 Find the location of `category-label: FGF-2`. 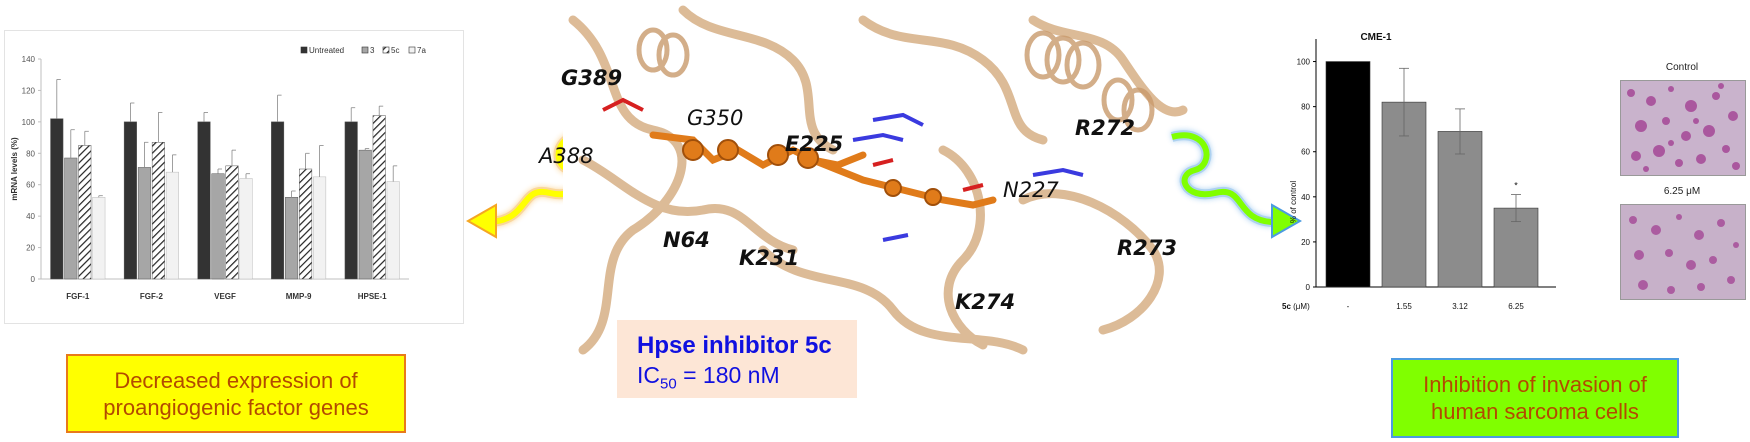

category-label: FGF-2 is located at coordinates (152, 296).